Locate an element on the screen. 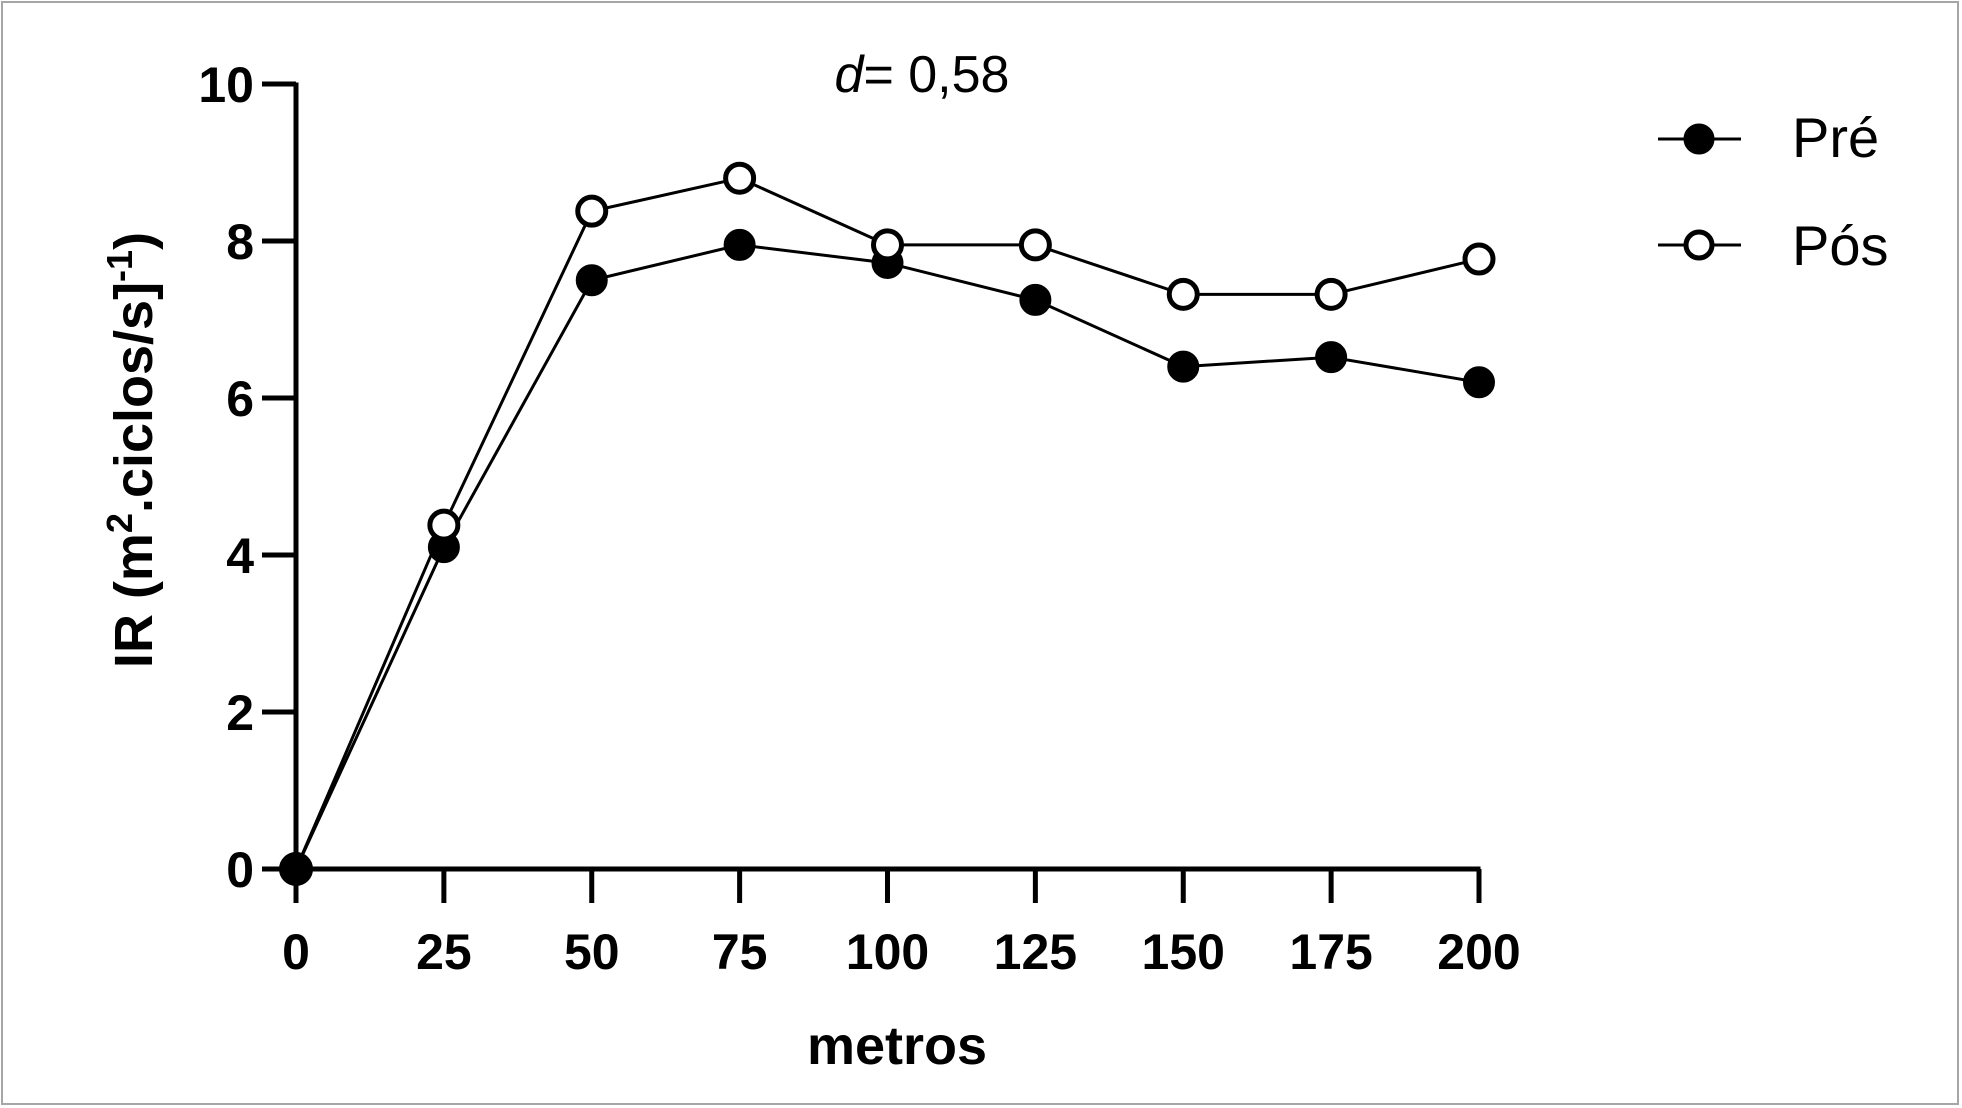  y-tick-label: 2 is located at coordinates (240, 713).